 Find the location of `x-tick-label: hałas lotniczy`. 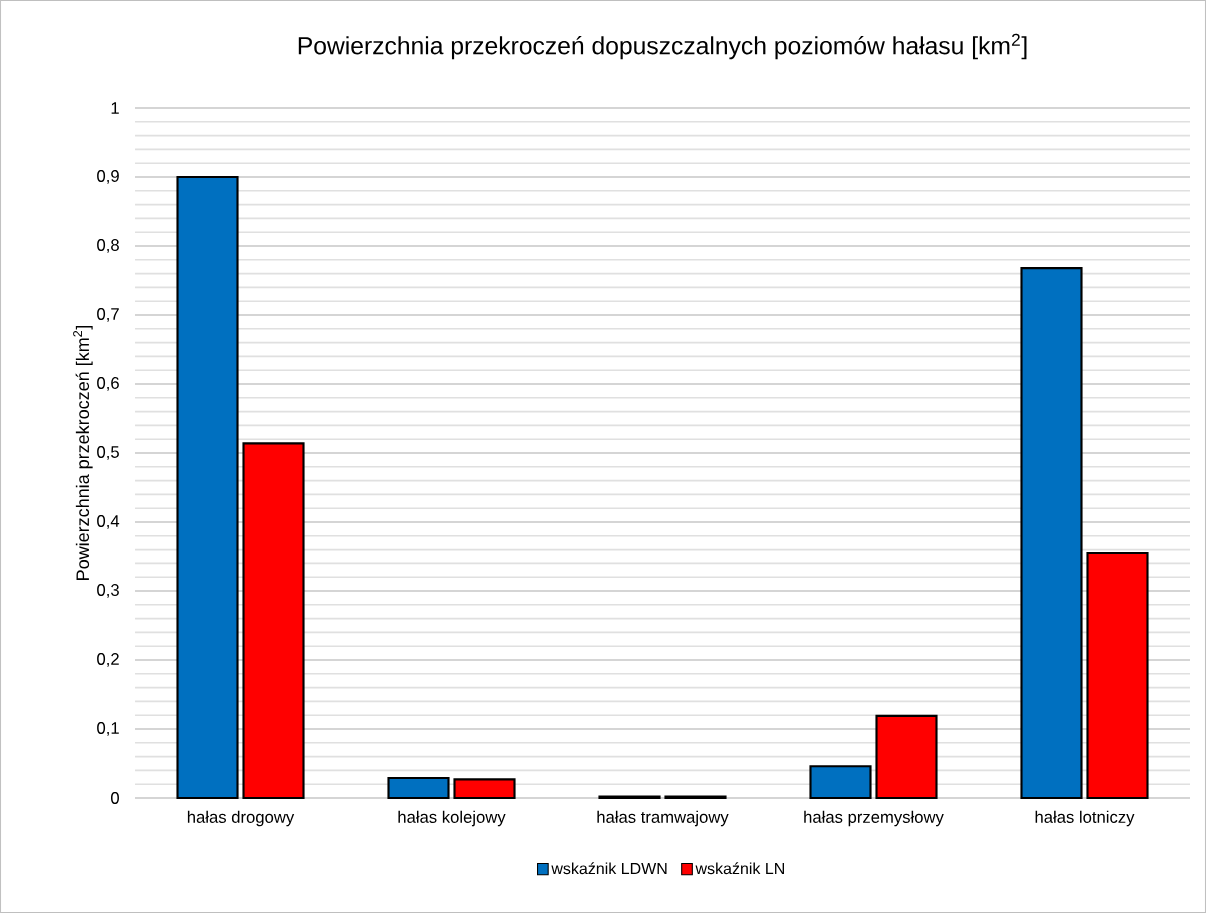

x-tick-label: hałas lotniczy is located at coordinates (1085, 818).